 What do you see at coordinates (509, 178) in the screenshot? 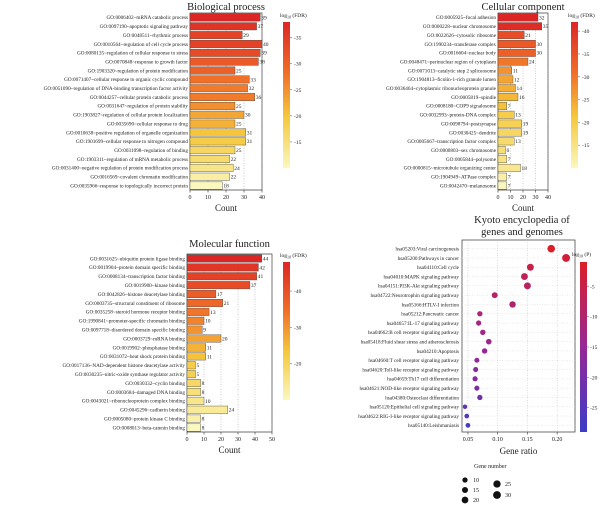
I see `bar-value-label: 7` at bounding box center [509, 178].